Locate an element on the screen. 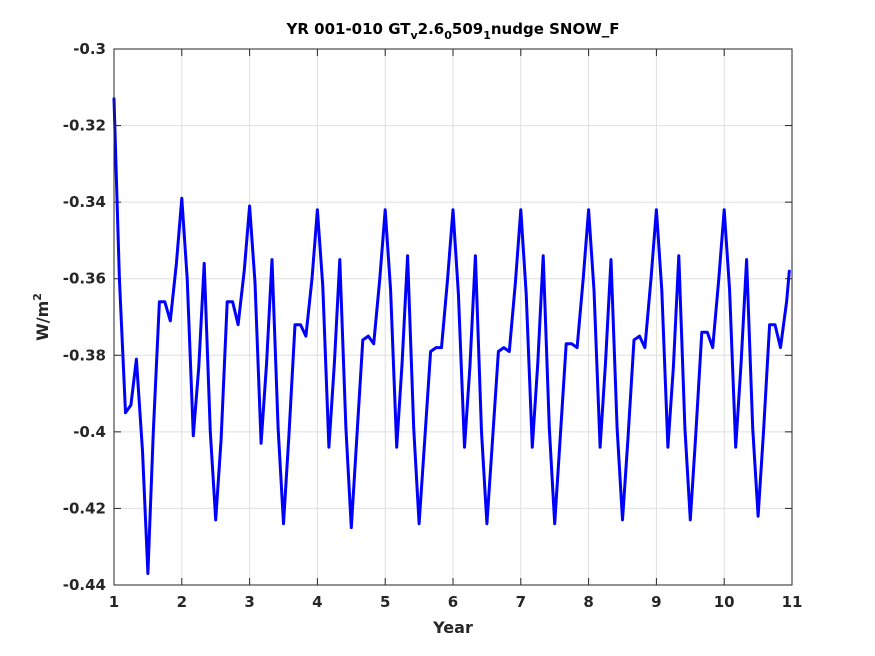 The image size is (875, 656). x-tick-label: 10 is located at coordinates (724, 602).